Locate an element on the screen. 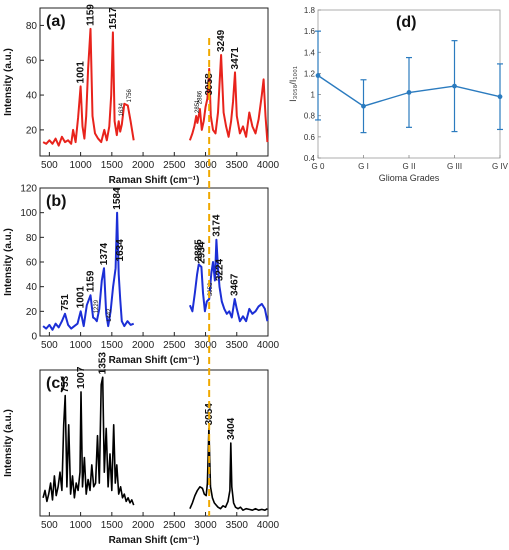 Image resolution: width=509 pixels, height=550 pixels. panel-d-y-tick-label: 0.6 is located at coordinates (310, 137).